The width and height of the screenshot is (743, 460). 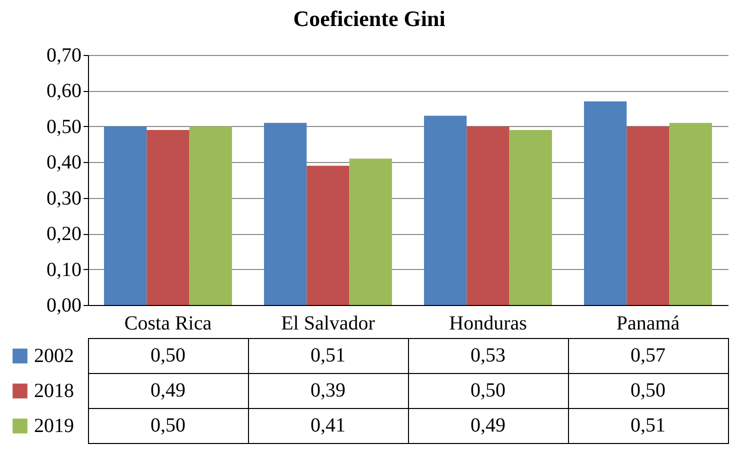 I want to click on chart-title: Coeficiente Gini, so click(x=369, y=18).